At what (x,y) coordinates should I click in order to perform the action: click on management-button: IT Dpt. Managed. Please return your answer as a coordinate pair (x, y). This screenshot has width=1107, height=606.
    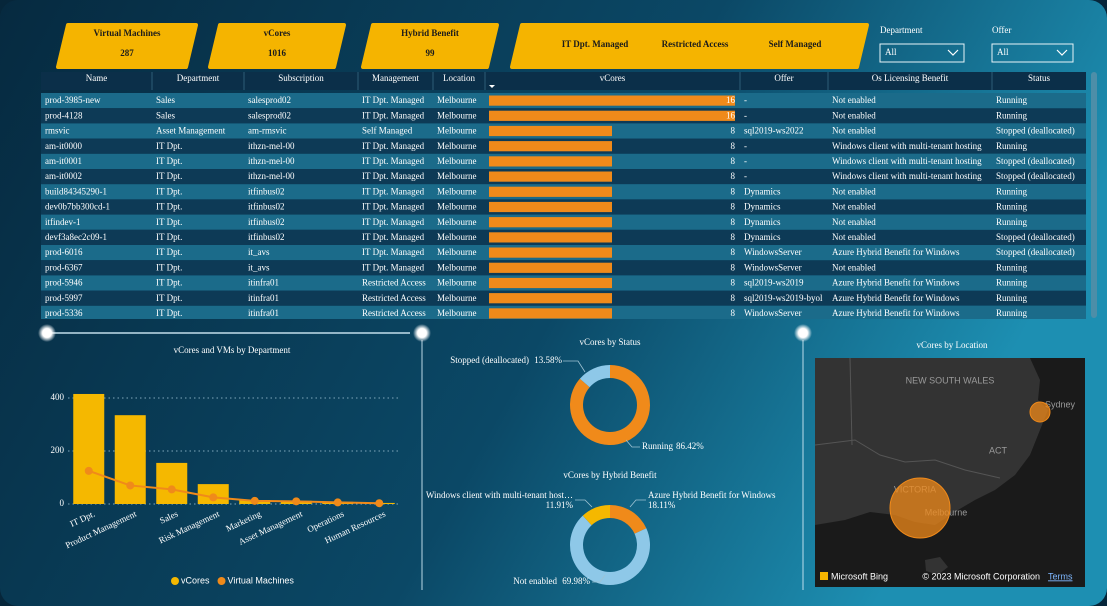
    Looking at the image, I should click on (595, 44).